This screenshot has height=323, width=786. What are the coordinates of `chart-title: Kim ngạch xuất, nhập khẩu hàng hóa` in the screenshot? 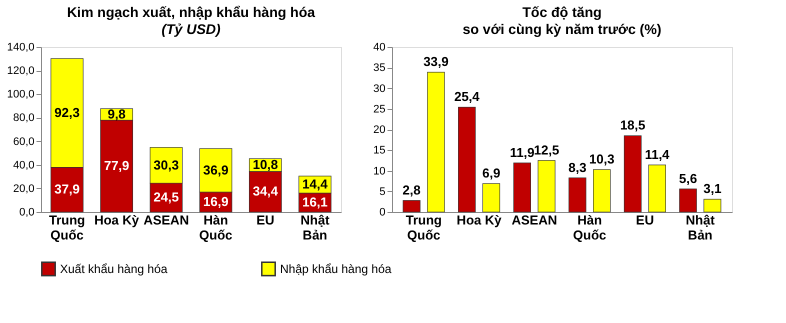 It's located at (191, 12).